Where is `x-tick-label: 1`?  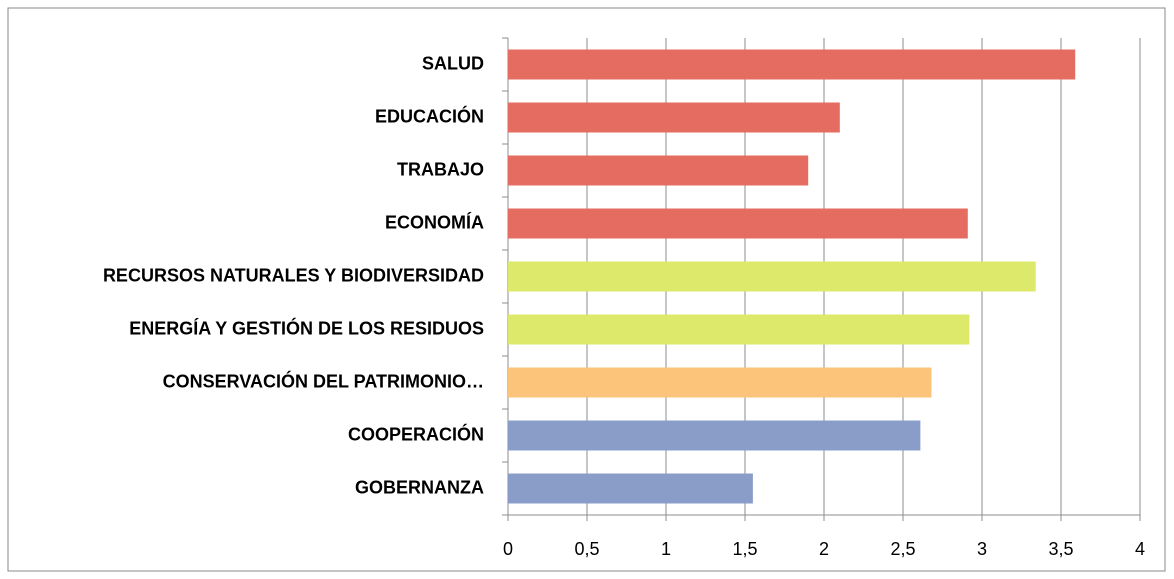
x-tick-label: 1 is located at coordinates (666, 549).